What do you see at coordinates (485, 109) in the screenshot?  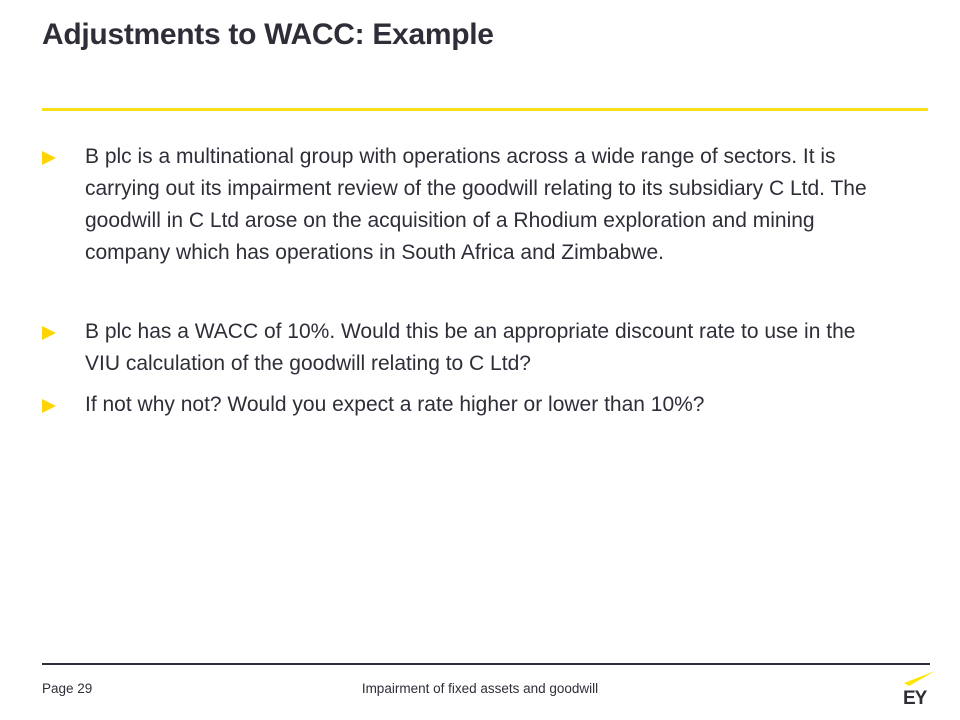 I see `title-divider` at bounding box center [485, 109].